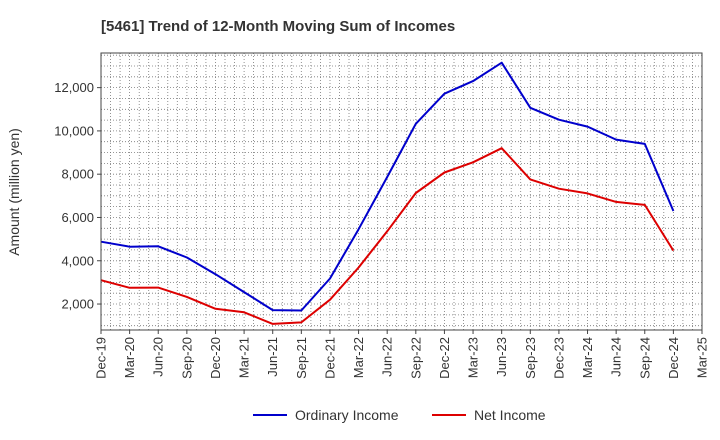 The width and height of the screenshot is (720, 440). Describe the element at coordinates (473, 357) in the screenshot. I see `x-tick-label: Mar-23` at that location.